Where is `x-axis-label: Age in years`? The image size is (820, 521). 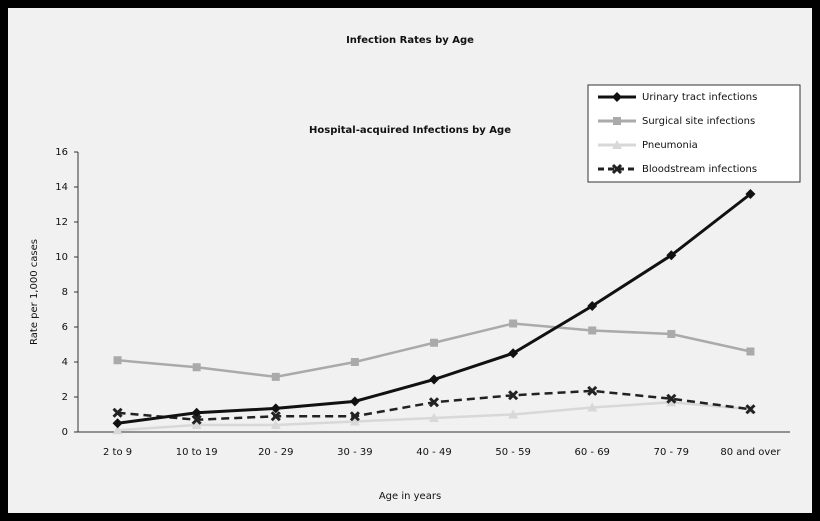 x-axis-label: Age in years is located at coordinates (410, 496).